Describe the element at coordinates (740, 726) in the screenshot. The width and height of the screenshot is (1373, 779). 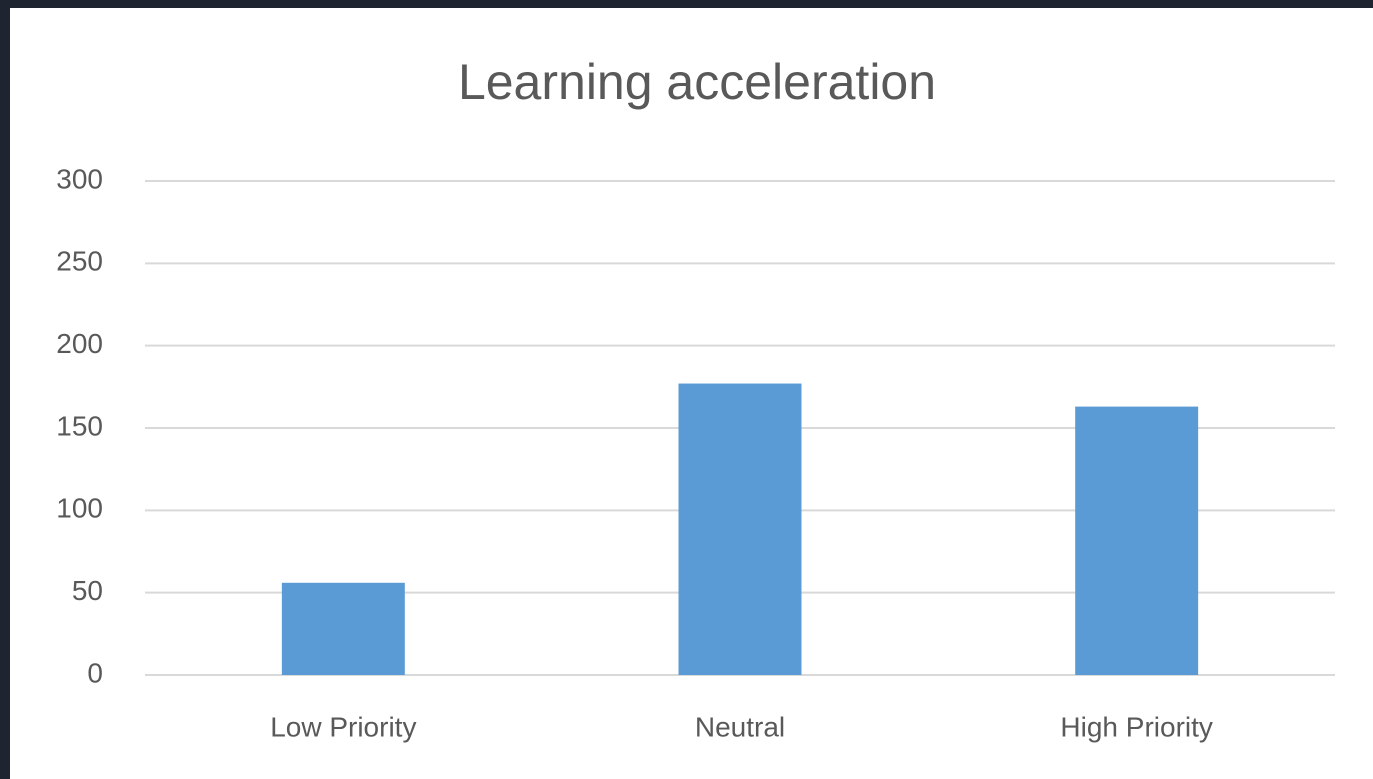
I see `x-tick-label: Neutral` at that location.